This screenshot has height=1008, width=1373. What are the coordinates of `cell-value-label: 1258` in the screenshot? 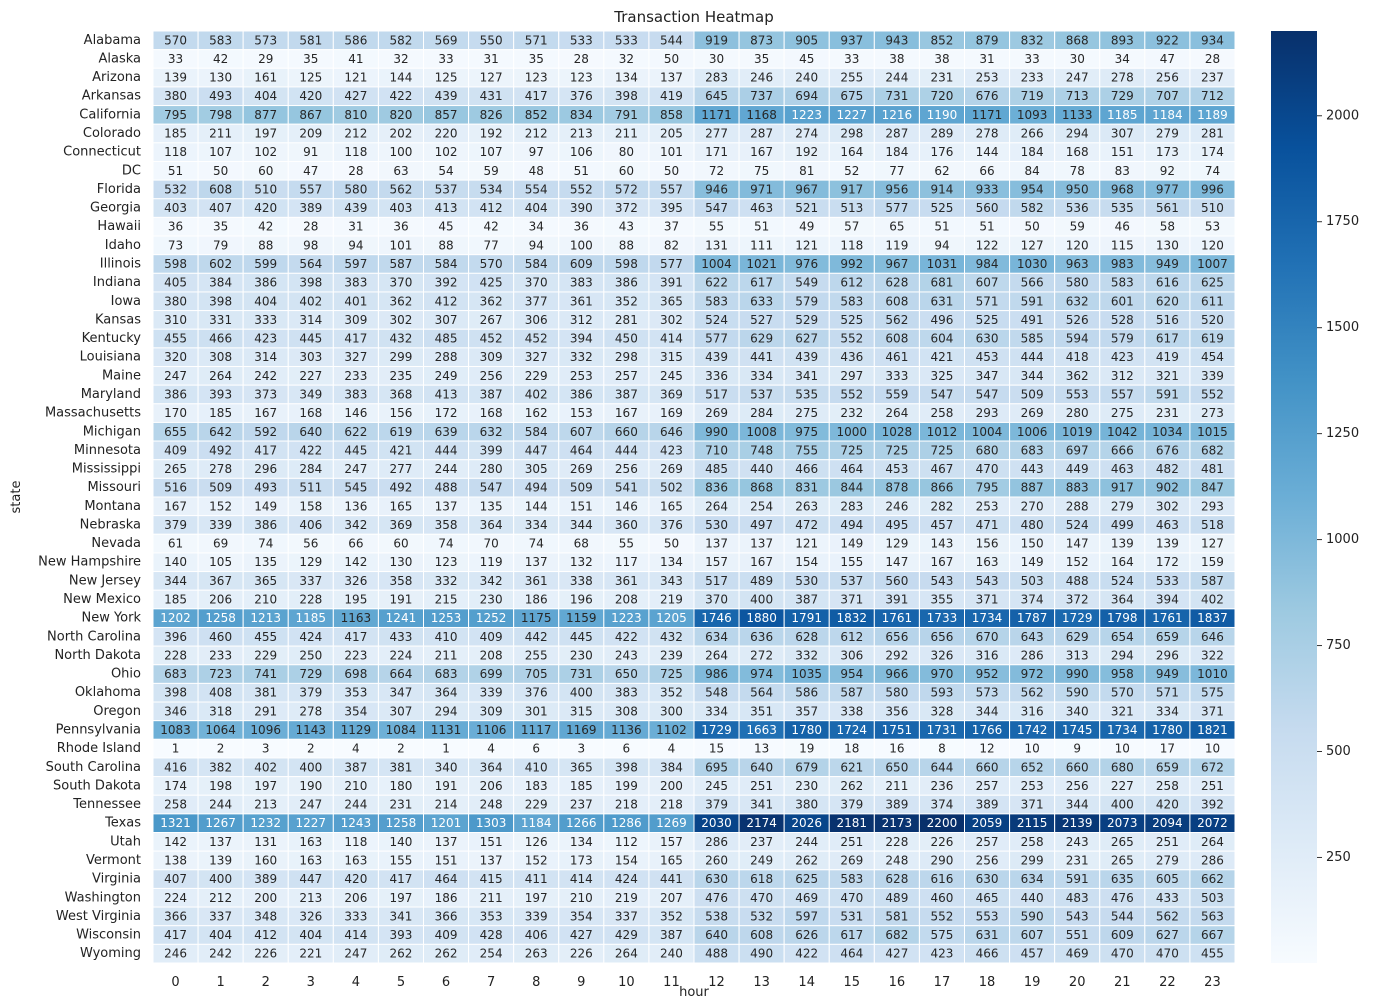 It's located at (220, 618).